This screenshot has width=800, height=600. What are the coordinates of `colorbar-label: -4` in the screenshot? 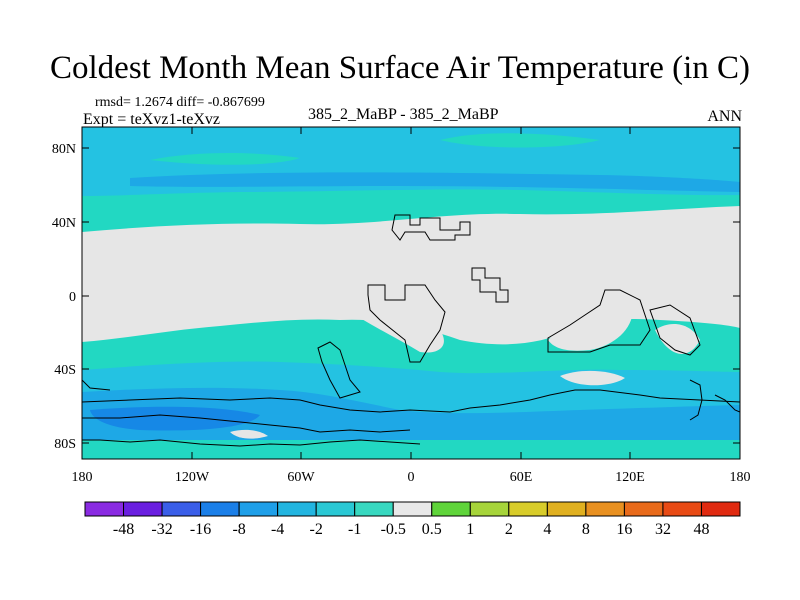 It's located at (277, 529).